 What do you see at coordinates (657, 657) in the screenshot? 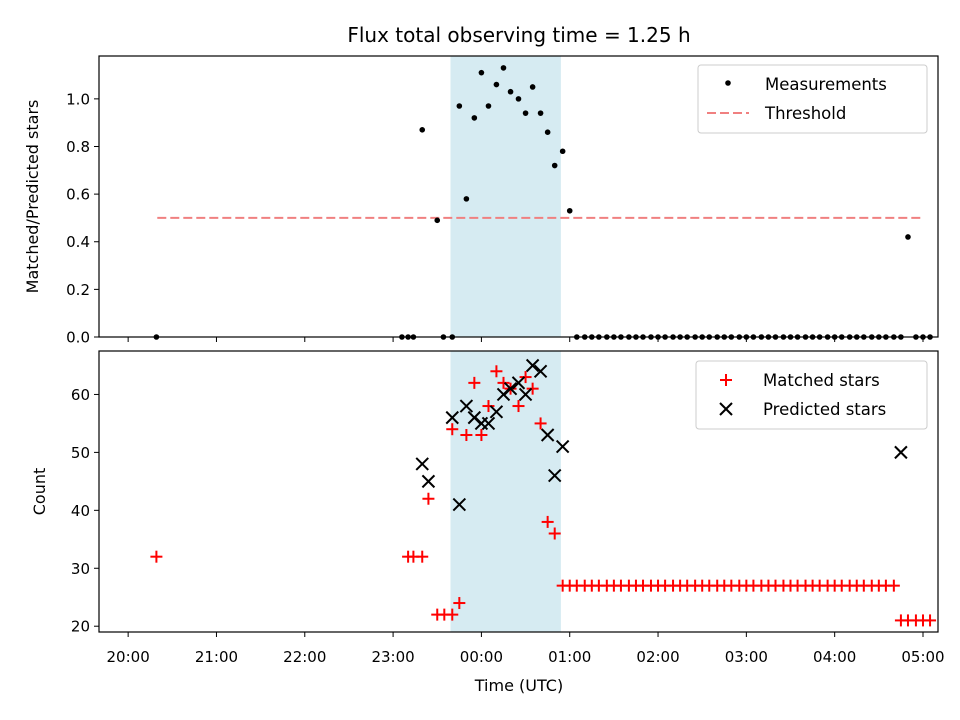
I see `x-tick-label: 02:00` at bounding box center [657, 657].